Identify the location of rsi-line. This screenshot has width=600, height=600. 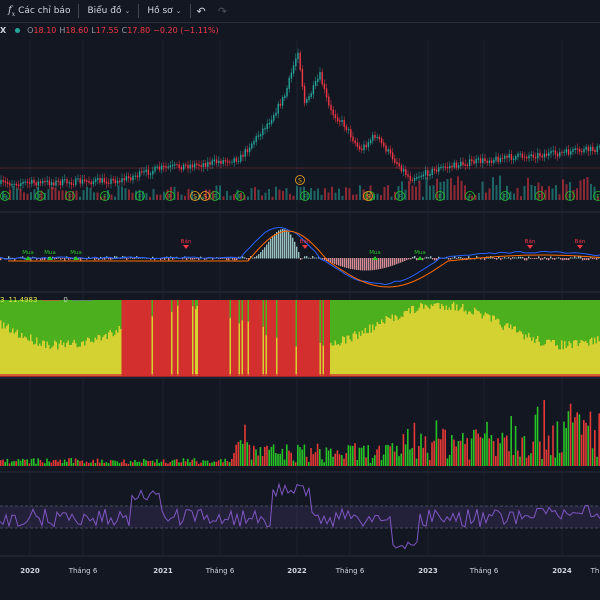
(300, 516).